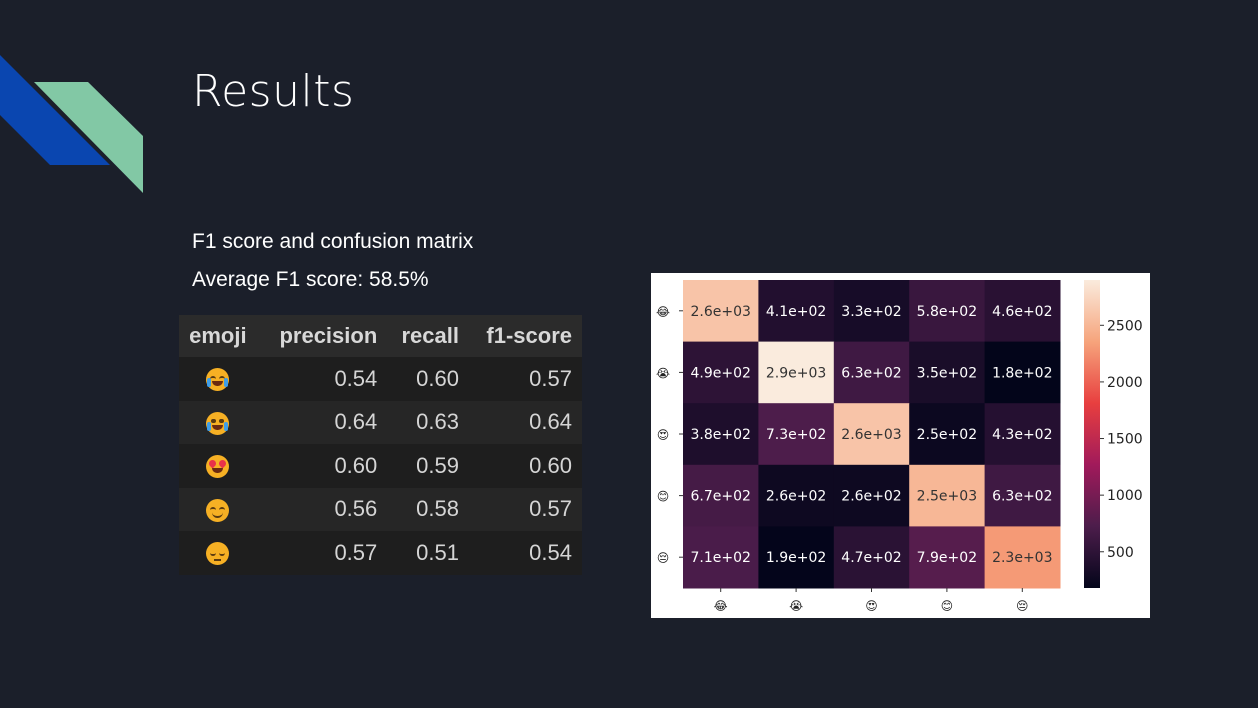  What do you see at coordinates (380, 336) in the screenshot?
I see `table-header-row: emoji precision recall f1-score` at bounding box center [380, 336].